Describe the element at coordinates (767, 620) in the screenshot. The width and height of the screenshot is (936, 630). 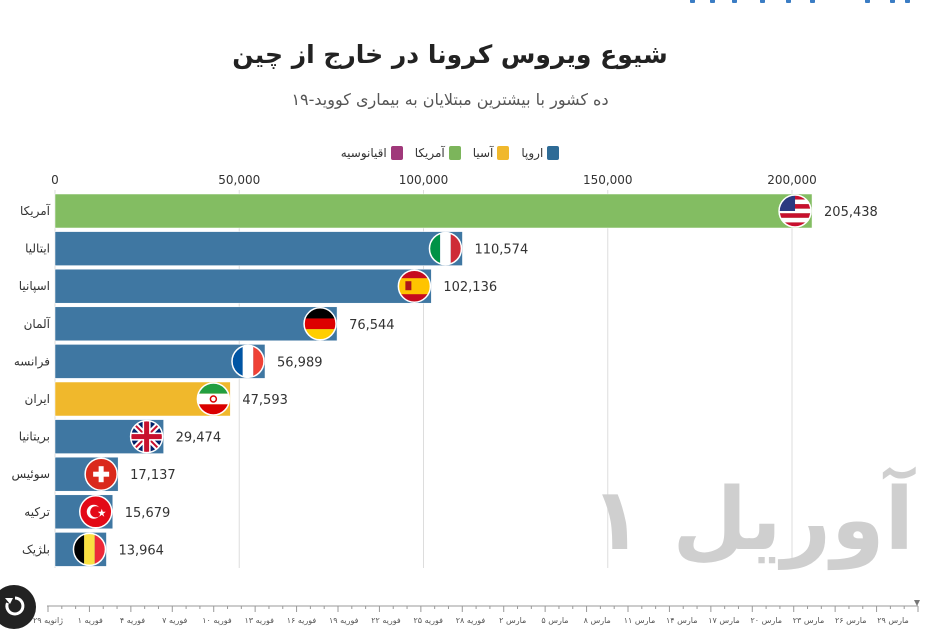
I see `timeline-label: مارس ۲۰` at that location.